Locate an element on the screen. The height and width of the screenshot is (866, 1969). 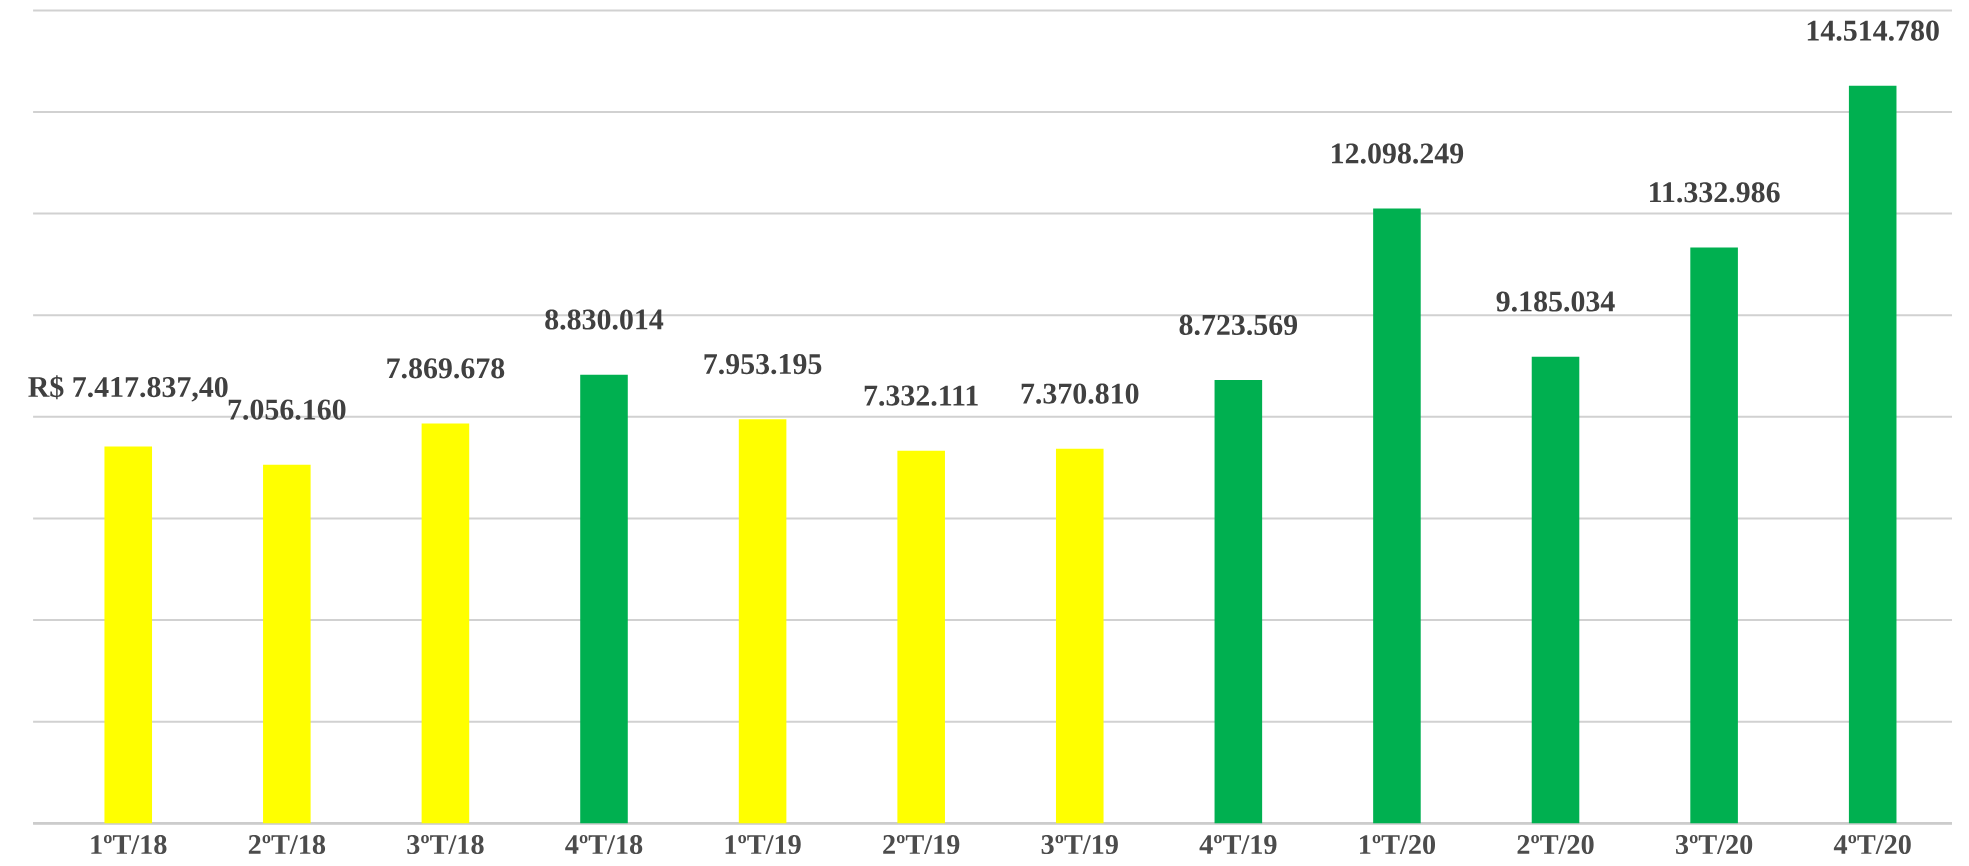
x-tick-label: 2ºT/18 is located at coordinates (287, 845).